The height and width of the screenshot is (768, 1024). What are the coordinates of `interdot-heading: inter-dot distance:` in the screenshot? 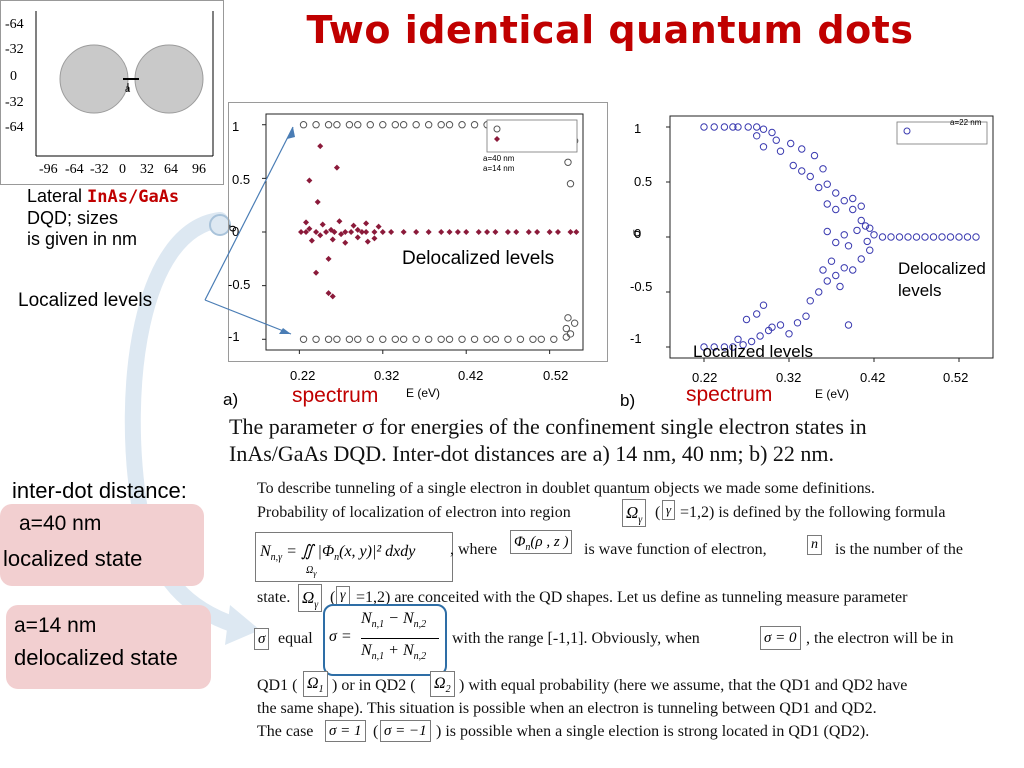 It's located at (99, 490).